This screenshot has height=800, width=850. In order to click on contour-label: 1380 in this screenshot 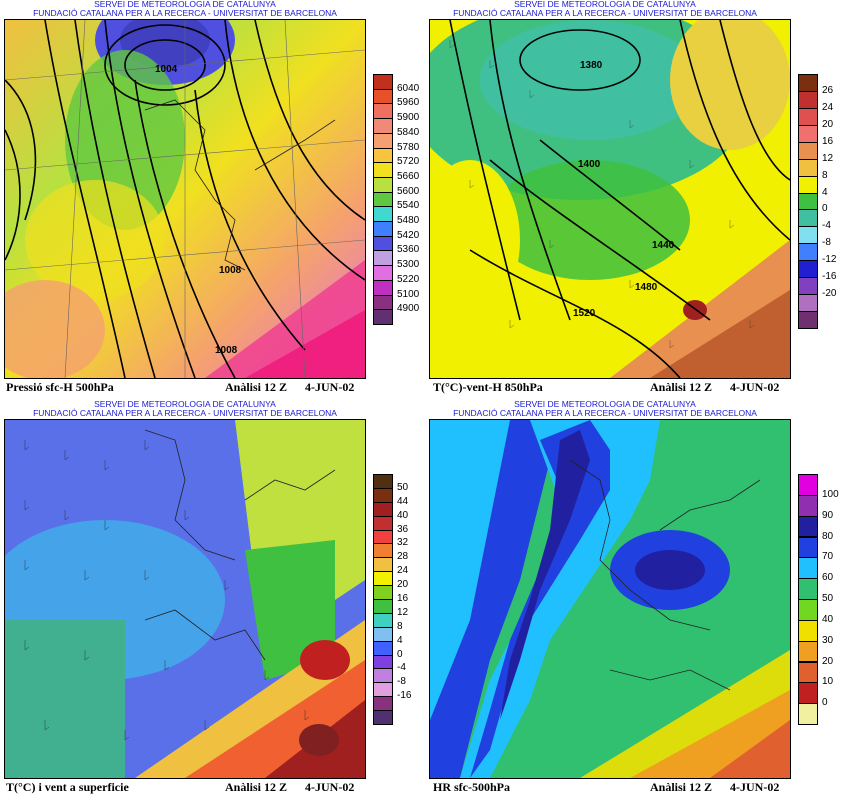, I will do `click(591, 65)`.